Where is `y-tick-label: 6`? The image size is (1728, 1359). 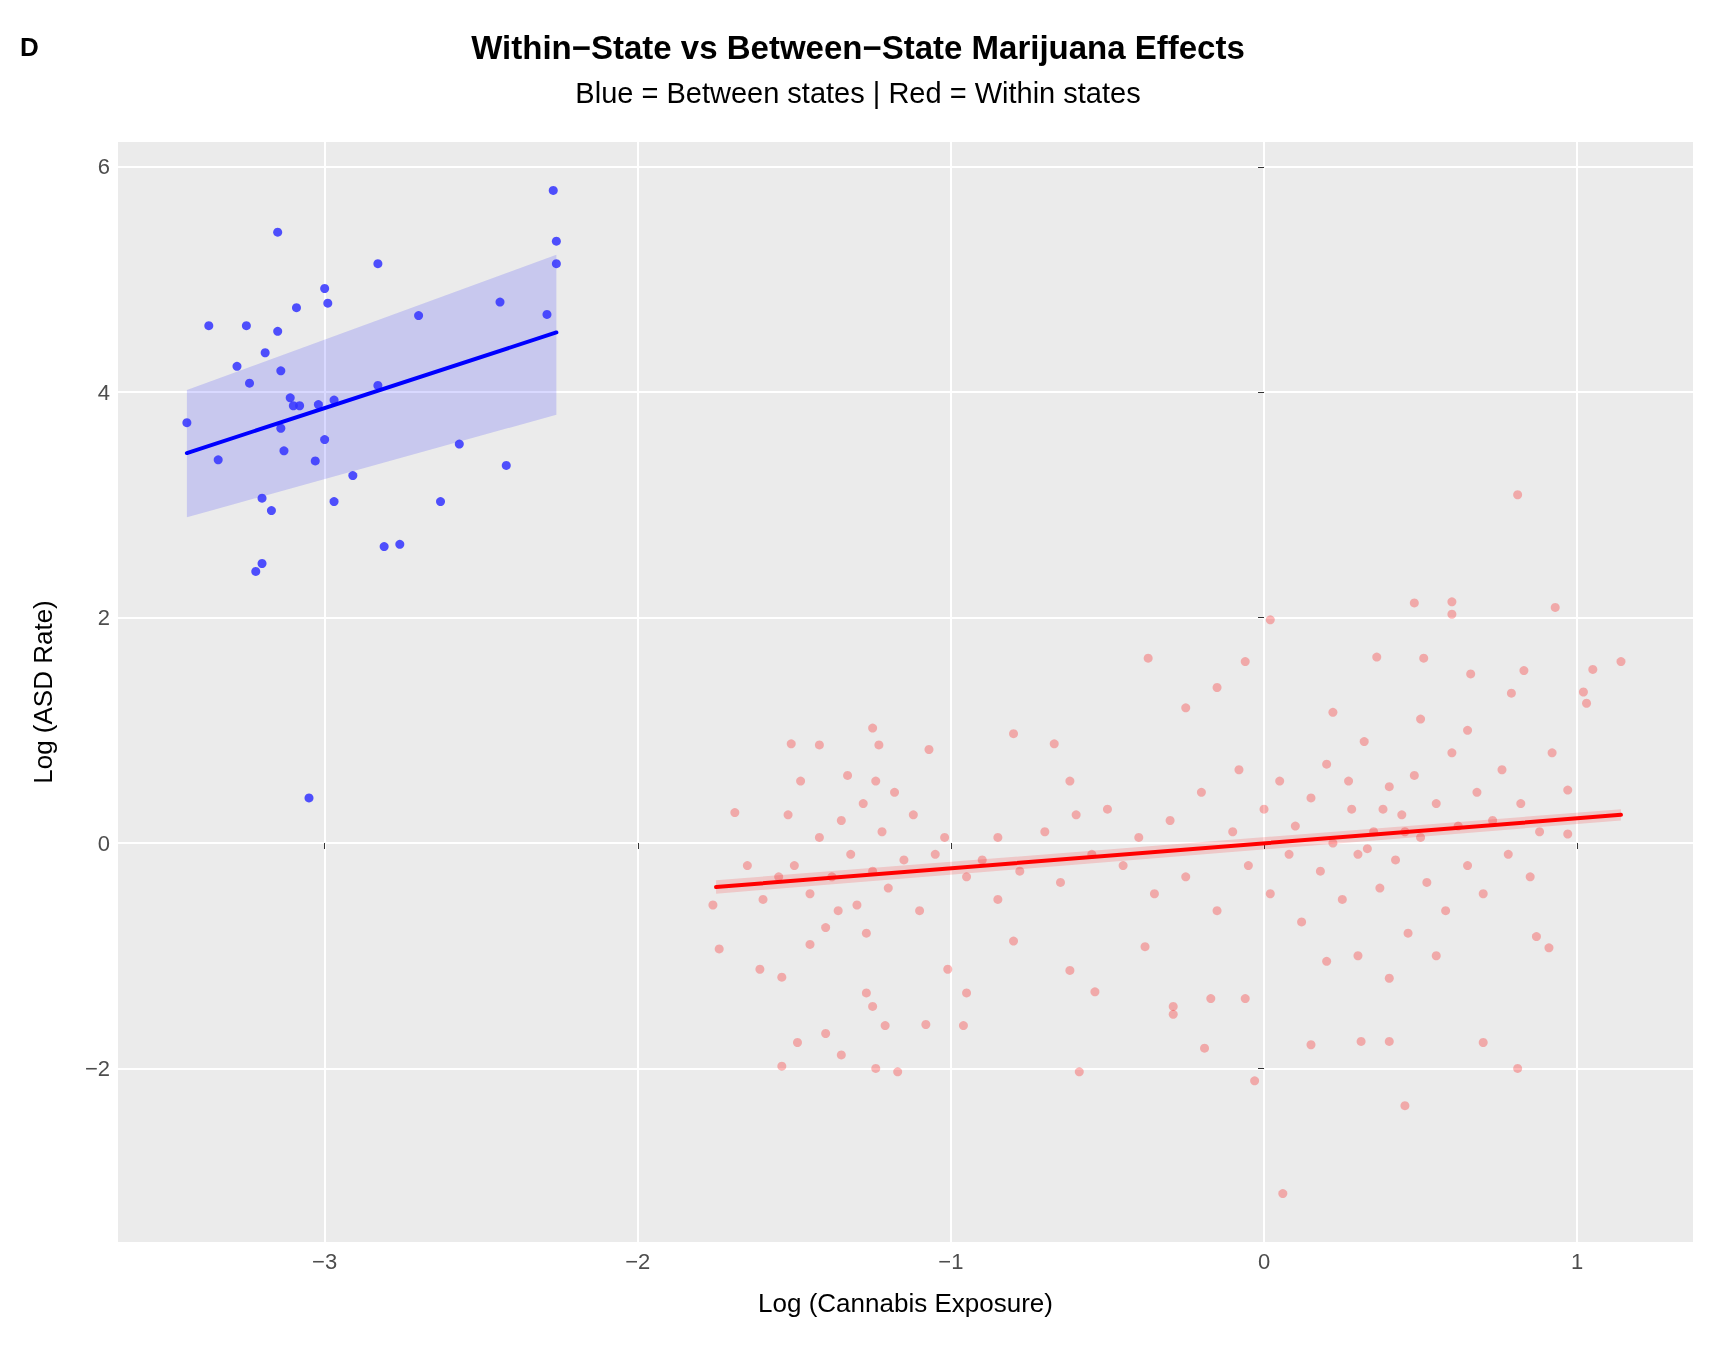
y-tick-label: 6 is located at coordinates (103, 167).